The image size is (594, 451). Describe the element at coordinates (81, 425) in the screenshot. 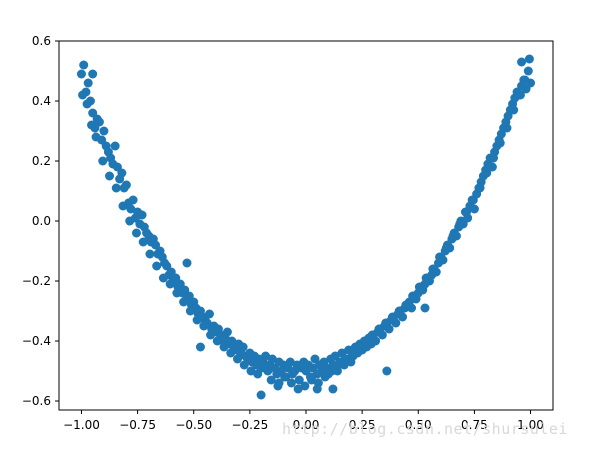

I see `x-tick-label: −1.00` at that location.